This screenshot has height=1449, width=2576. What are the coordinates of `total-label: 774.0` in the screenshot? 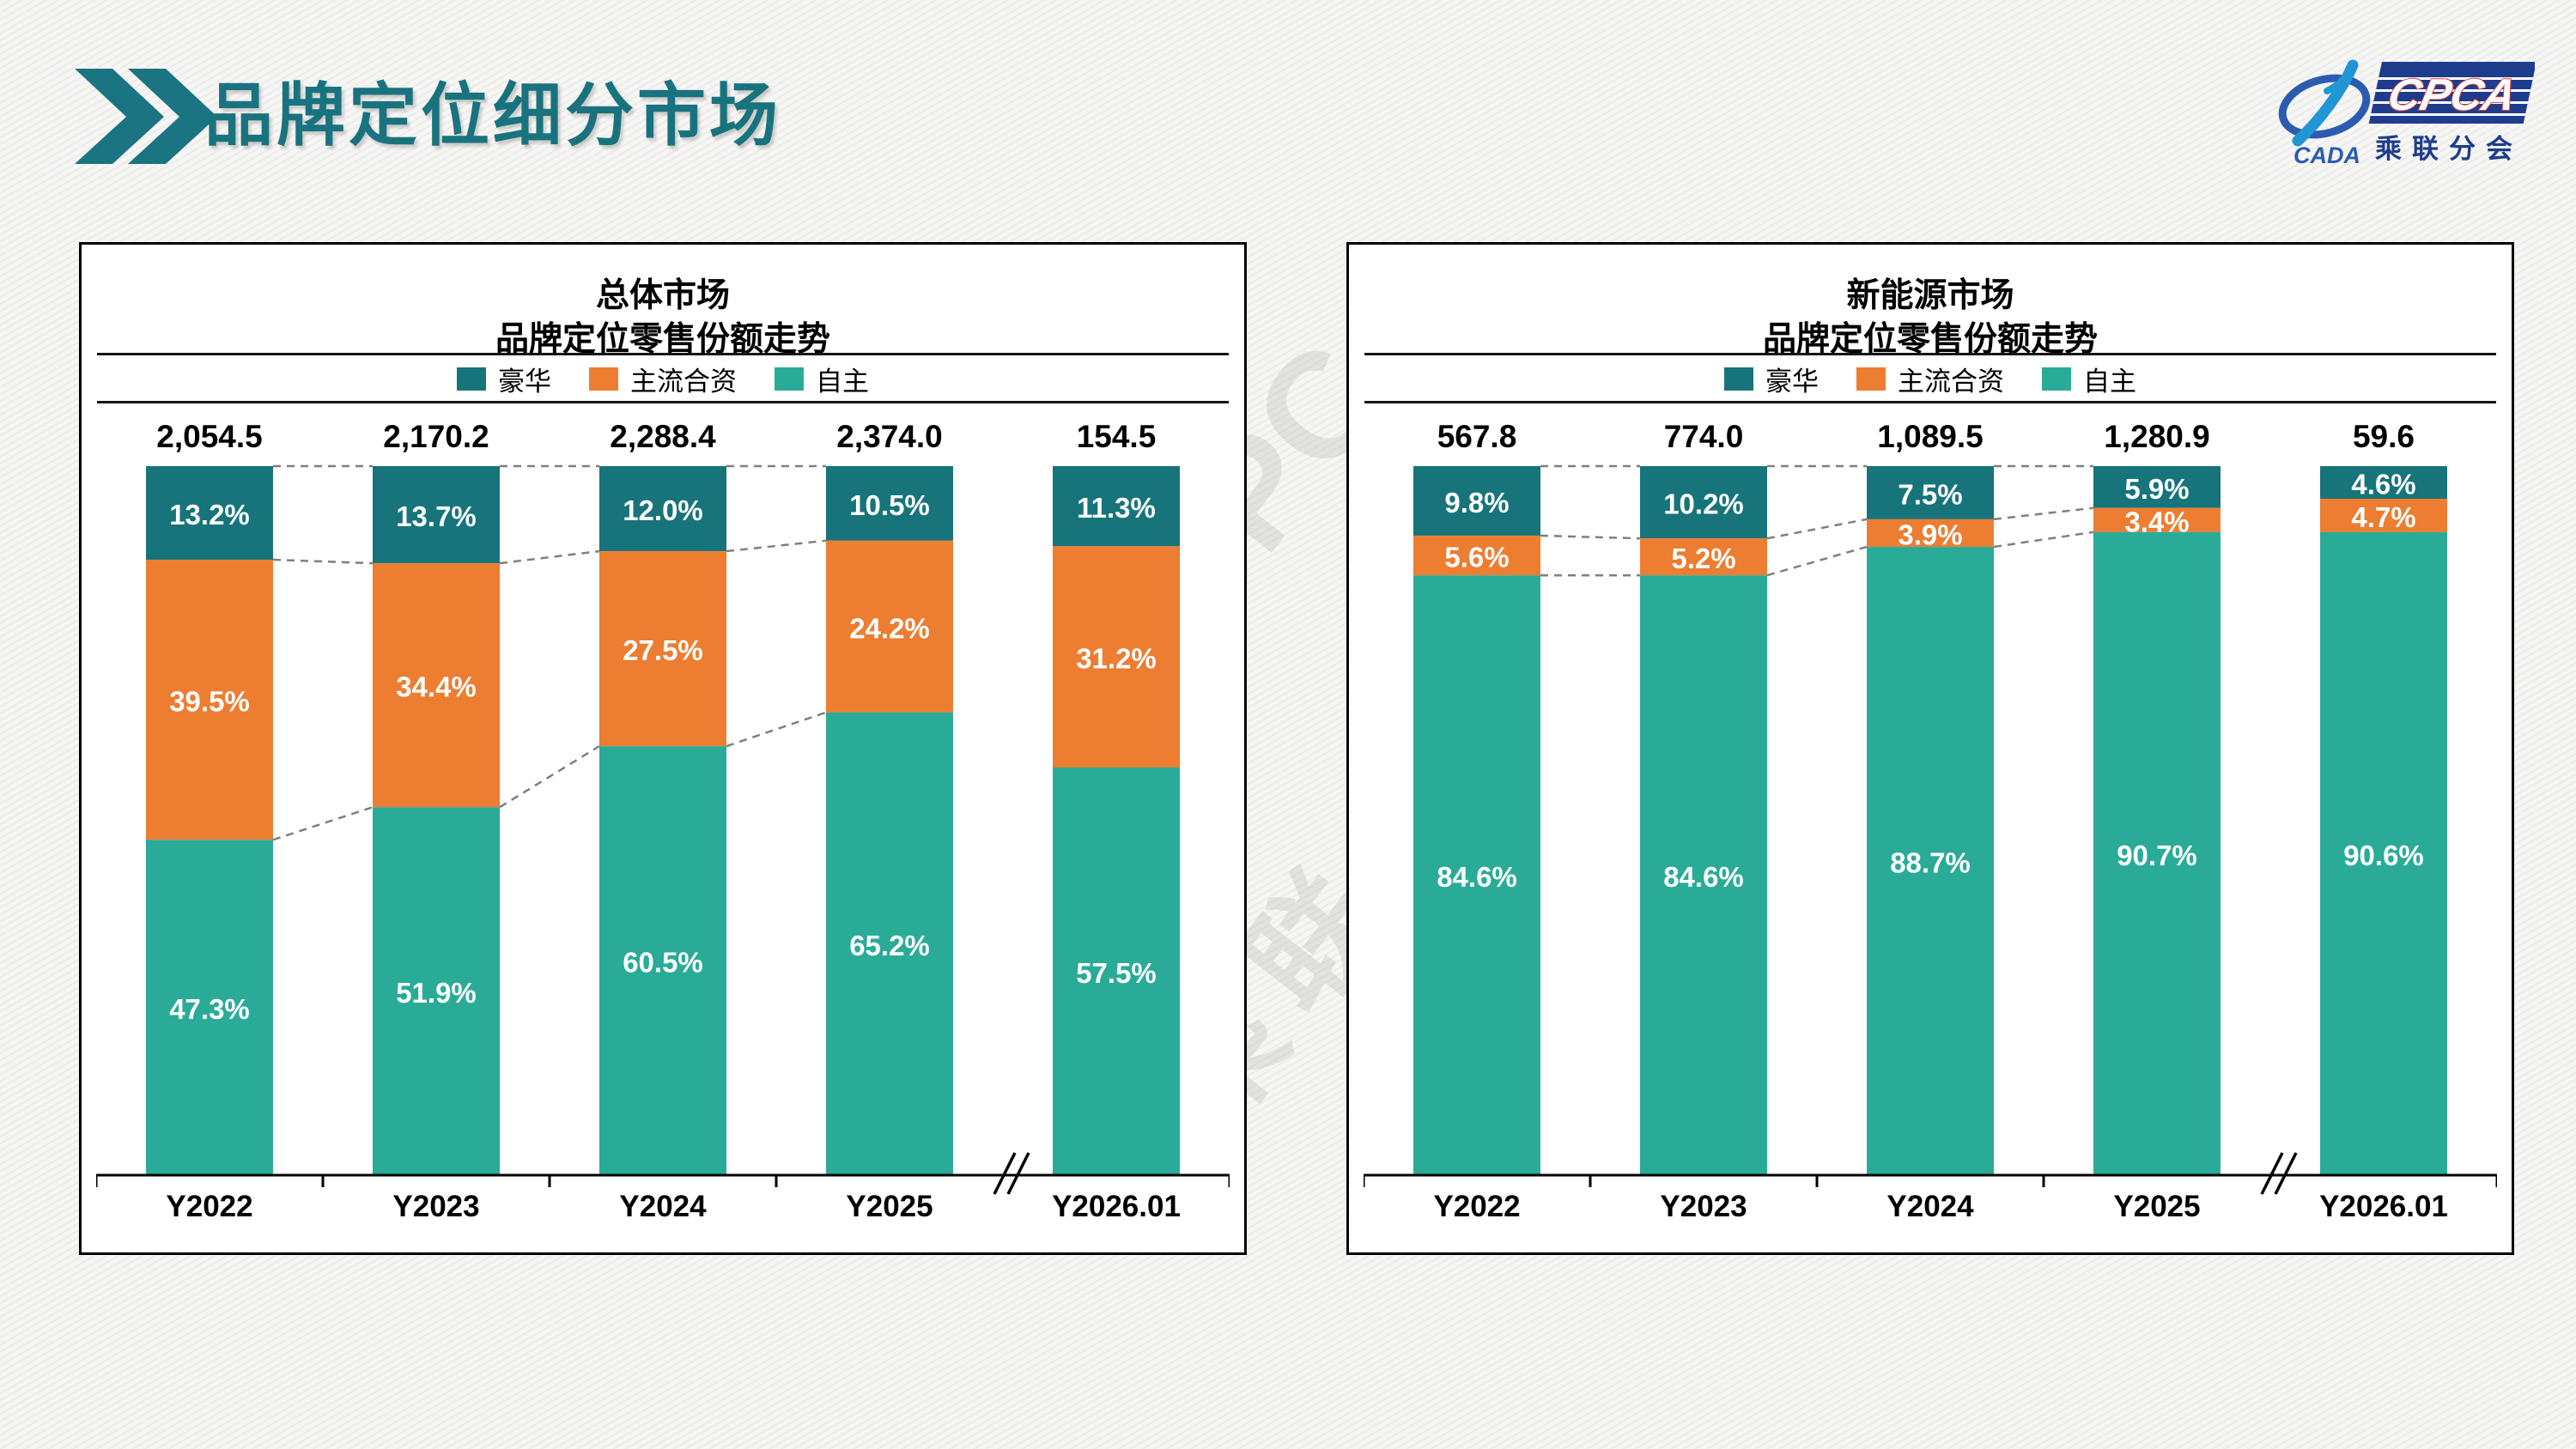 It's located at (1704, 436).